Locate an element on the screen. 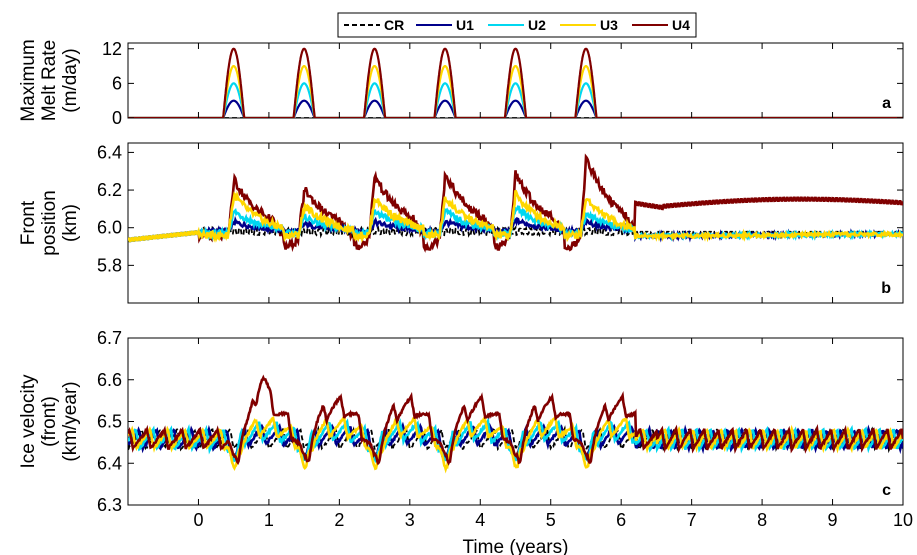  ylabel-b-line-3: (km) is located at coordinates (70, 223).